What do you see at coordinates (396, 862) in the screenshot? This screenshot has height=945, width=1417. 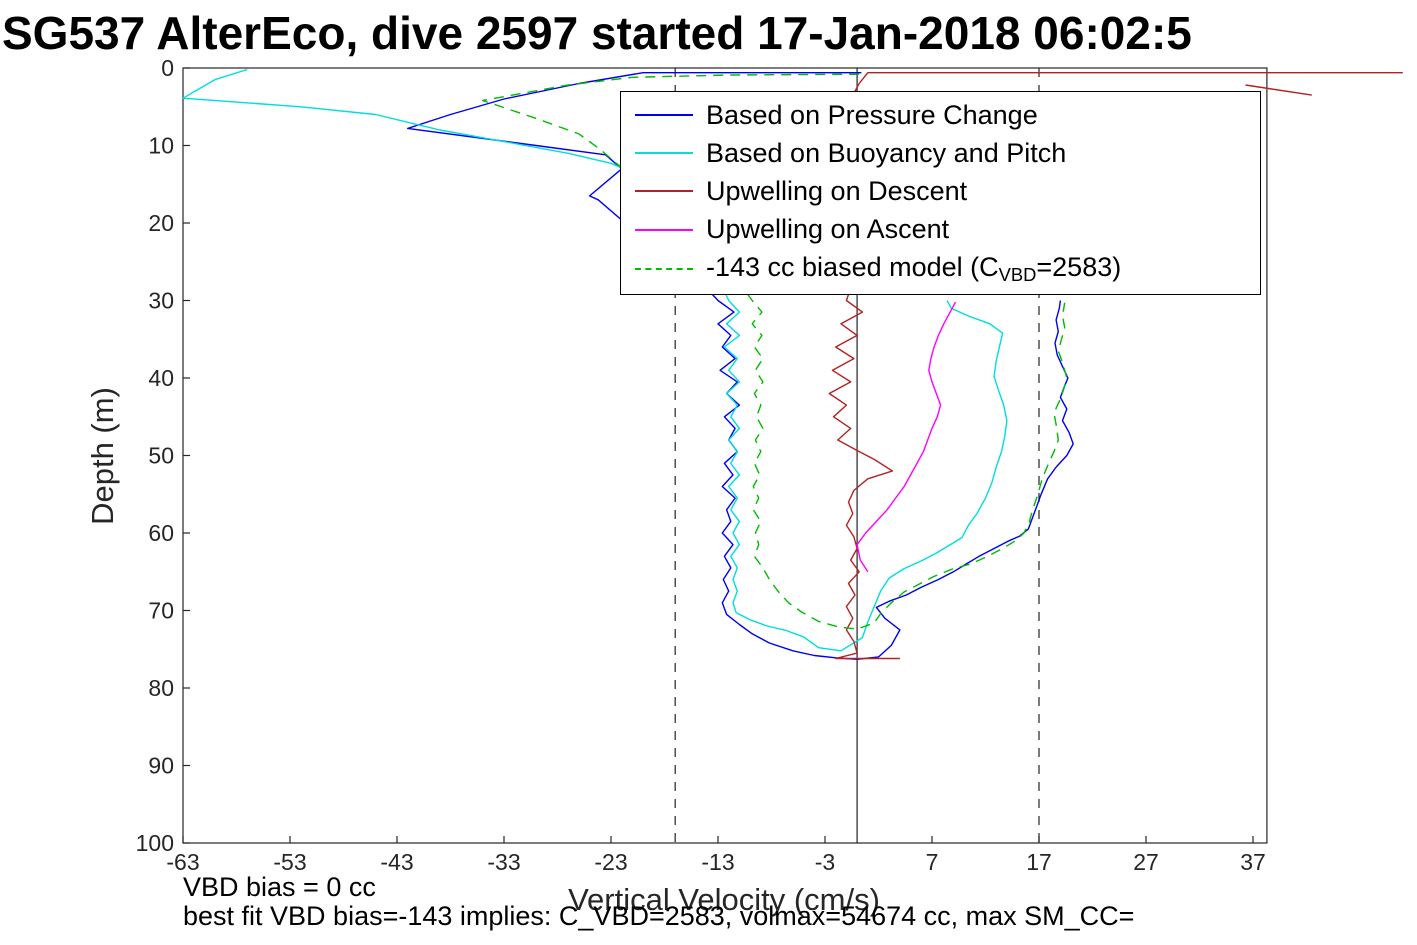 I see `x-tick-label: -43` at bounding box center [396, 862].